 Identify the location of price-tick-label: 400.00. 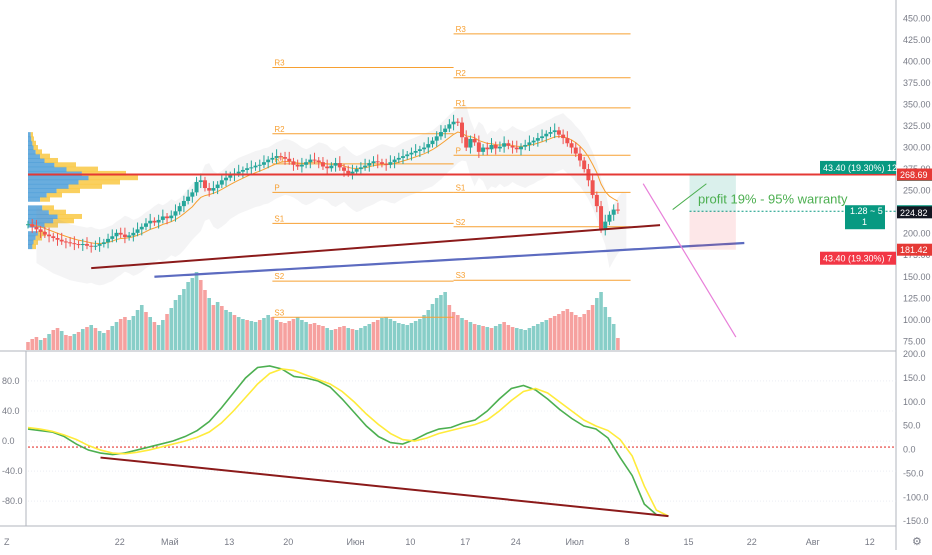
(917, 61).